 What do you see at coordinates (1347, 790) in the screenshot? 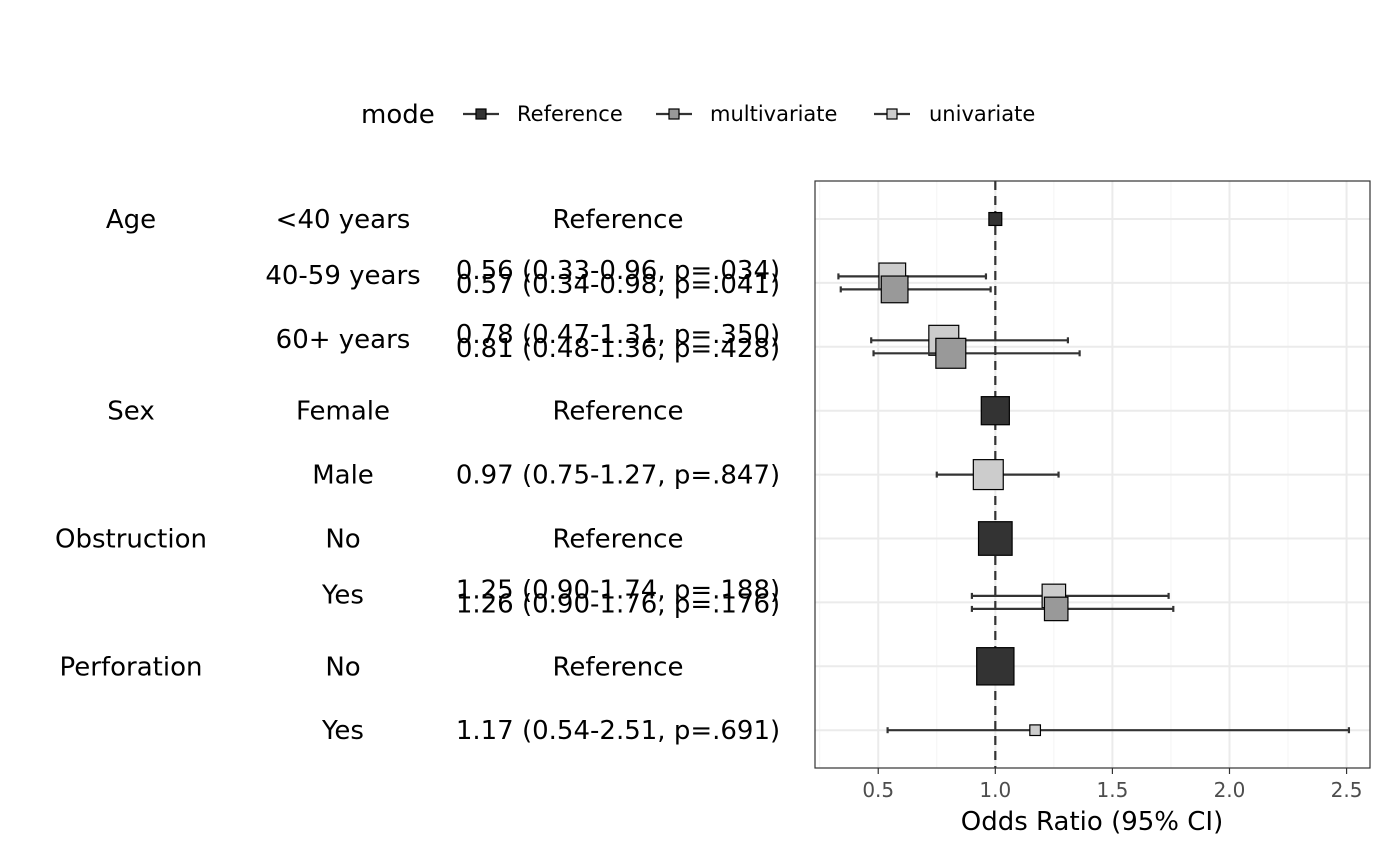
I see `x-tick-label: 2.5` at bounding box center [1347, 790].